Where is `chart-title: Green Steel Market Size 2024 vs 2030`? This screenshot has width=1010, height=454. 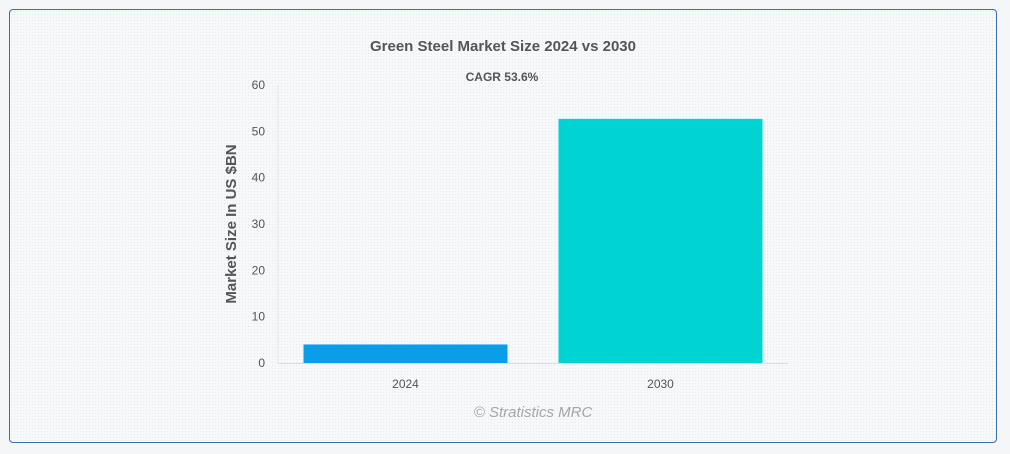 chart-title: Green Steel Market Size 2024 vs 2030 is located at coordinates (503, 46).